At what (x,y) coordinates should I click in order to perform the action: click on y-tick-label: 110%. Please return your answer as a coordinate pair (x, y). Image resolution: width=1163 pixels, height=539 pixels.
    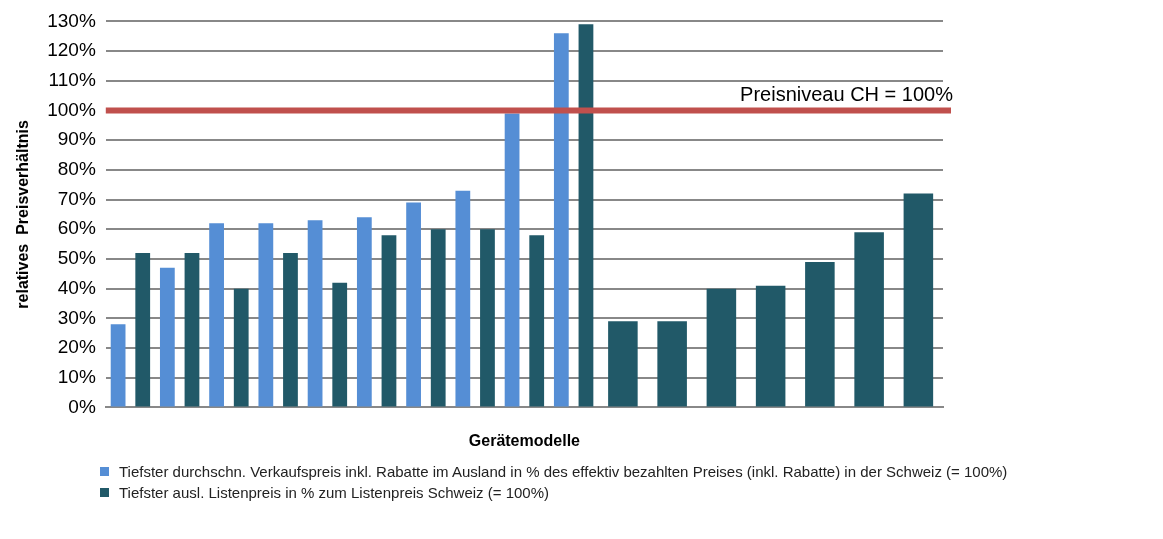
    Looking at the image, I should click on (72, 80).